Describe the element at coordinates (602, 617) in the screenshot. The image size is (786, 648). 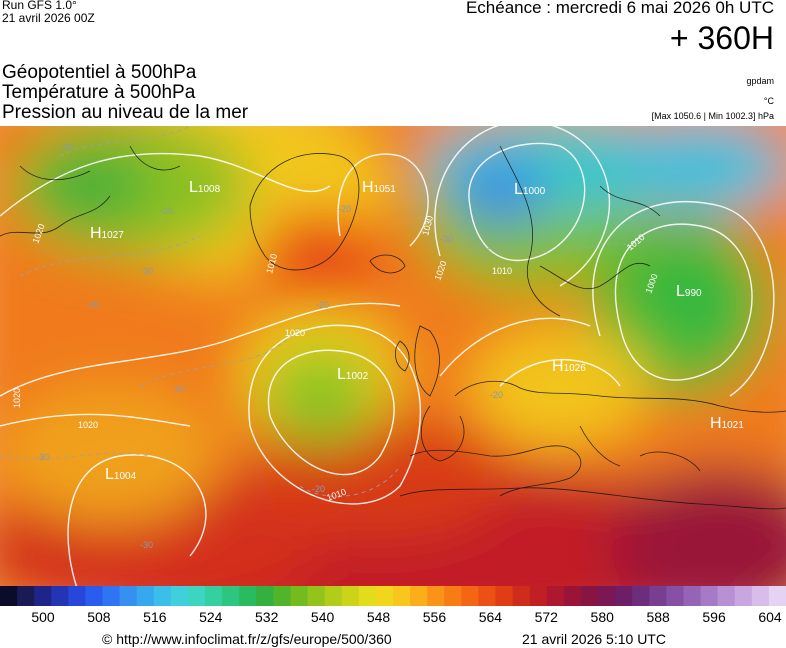
I see `color-scale-tick-label: 580` at that location.